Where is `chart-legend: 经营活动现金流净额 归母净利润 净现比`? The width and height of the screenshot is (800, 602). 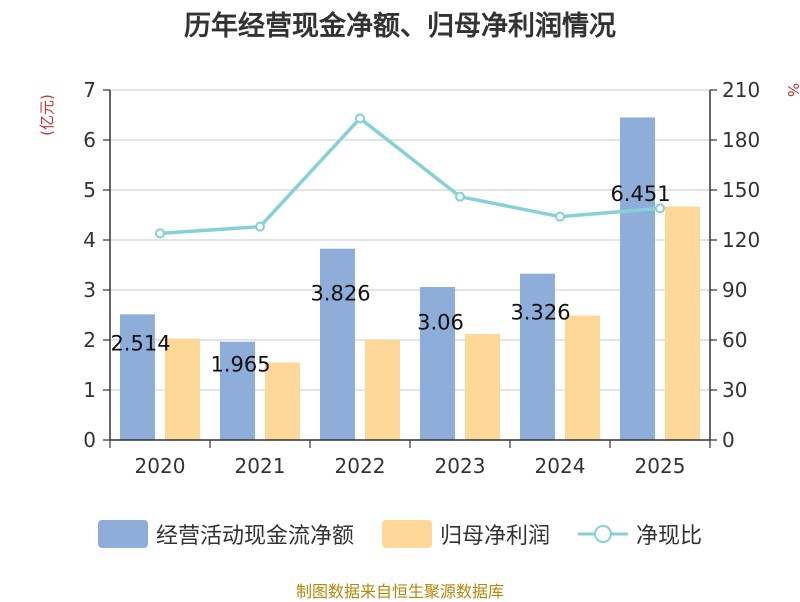
chart-legend: 经营活动现金流净额 归母净利润 净现比 is located at coordinates (400, 534).